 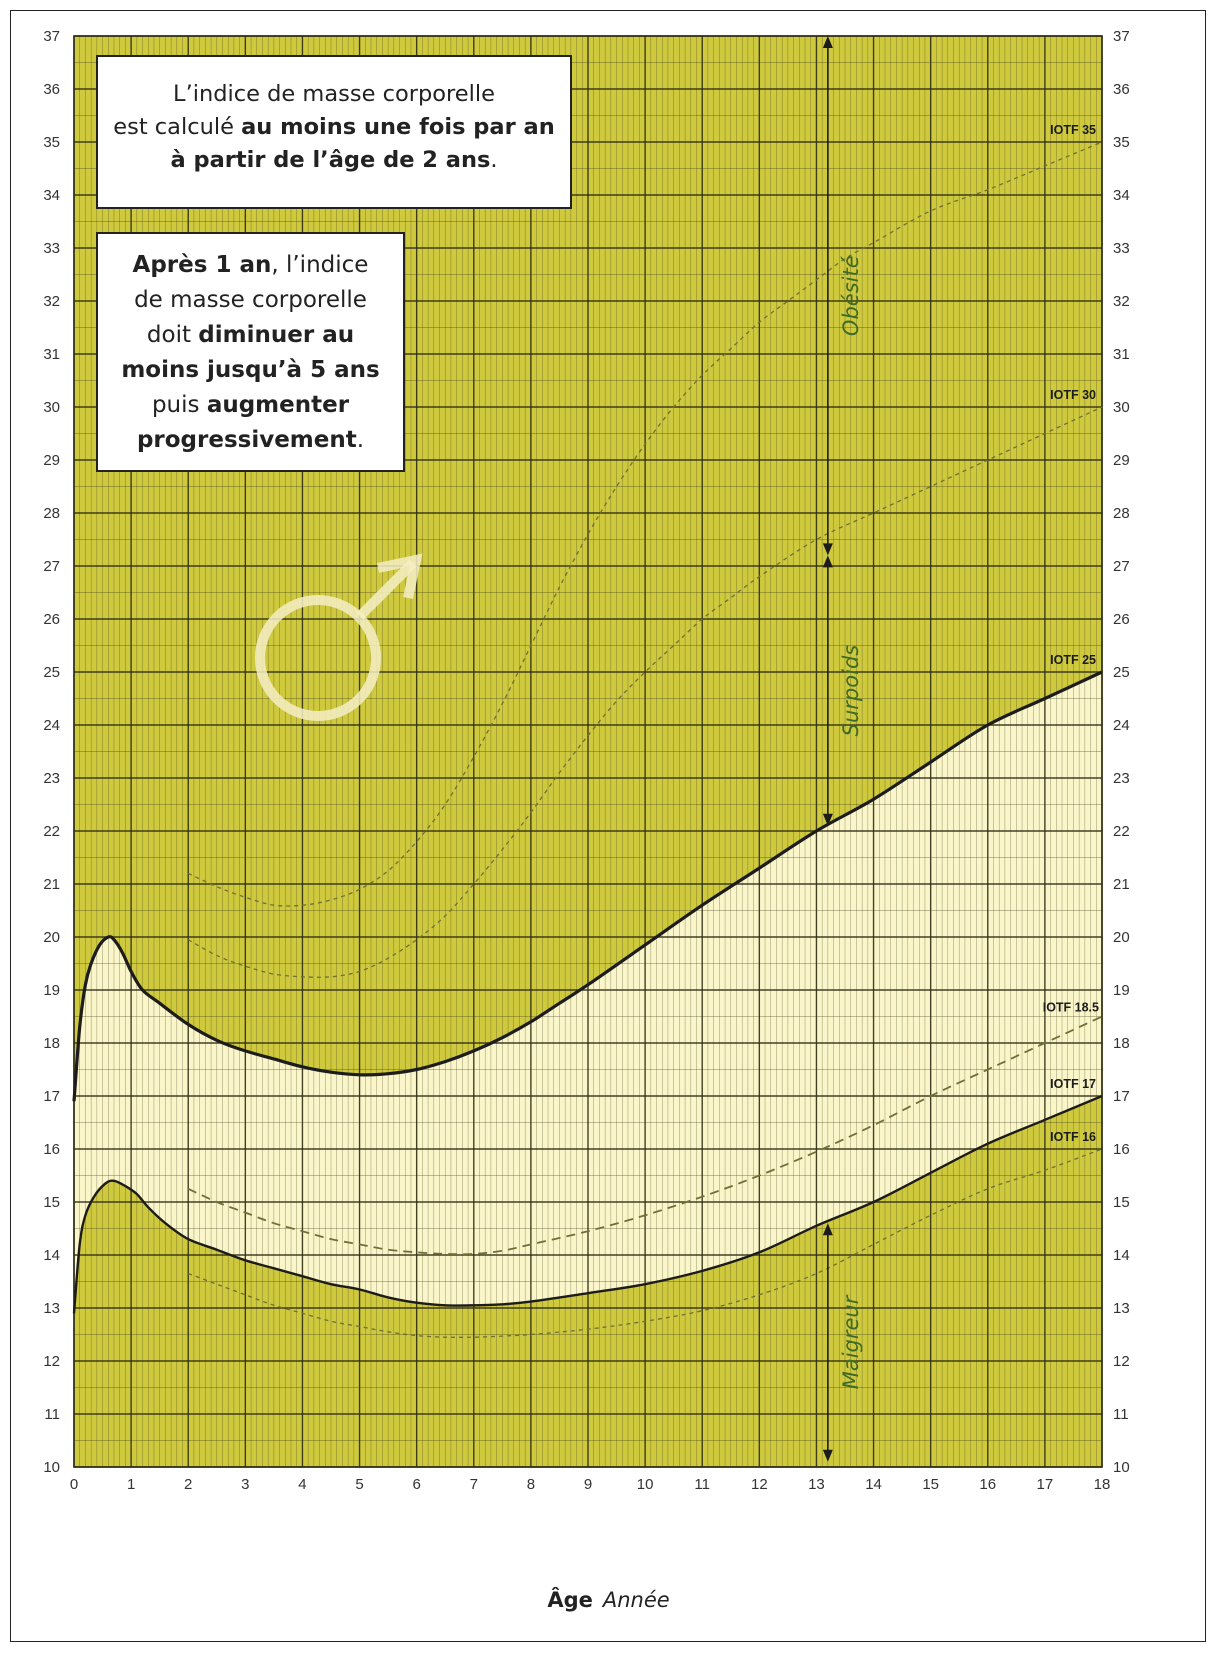 What do you see at coordinates (51, 460) in the screenshot?
I see `y-tick-label-left: 29` at bounding box center [51, 460].